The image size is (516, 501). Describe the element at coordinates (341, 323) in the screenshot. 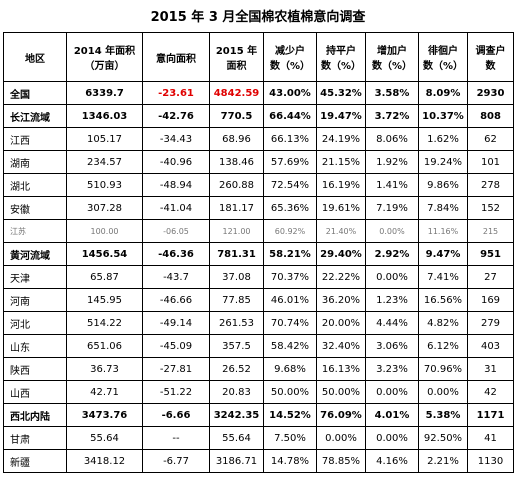

I see `table-cell: 20.00%` at that location.